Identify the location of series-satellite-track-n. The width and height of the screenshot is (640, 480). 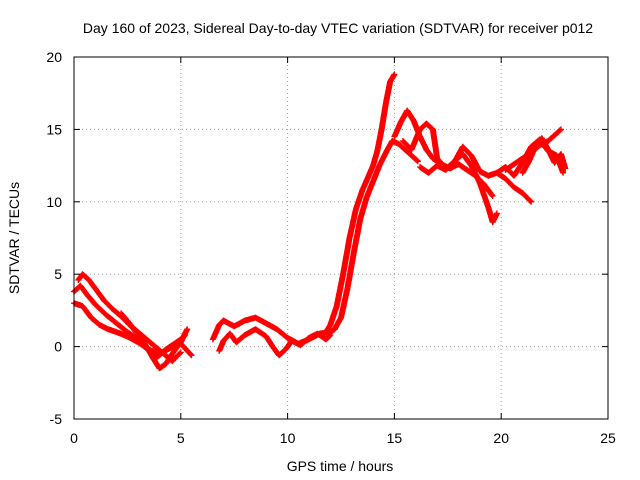
(544, 155).